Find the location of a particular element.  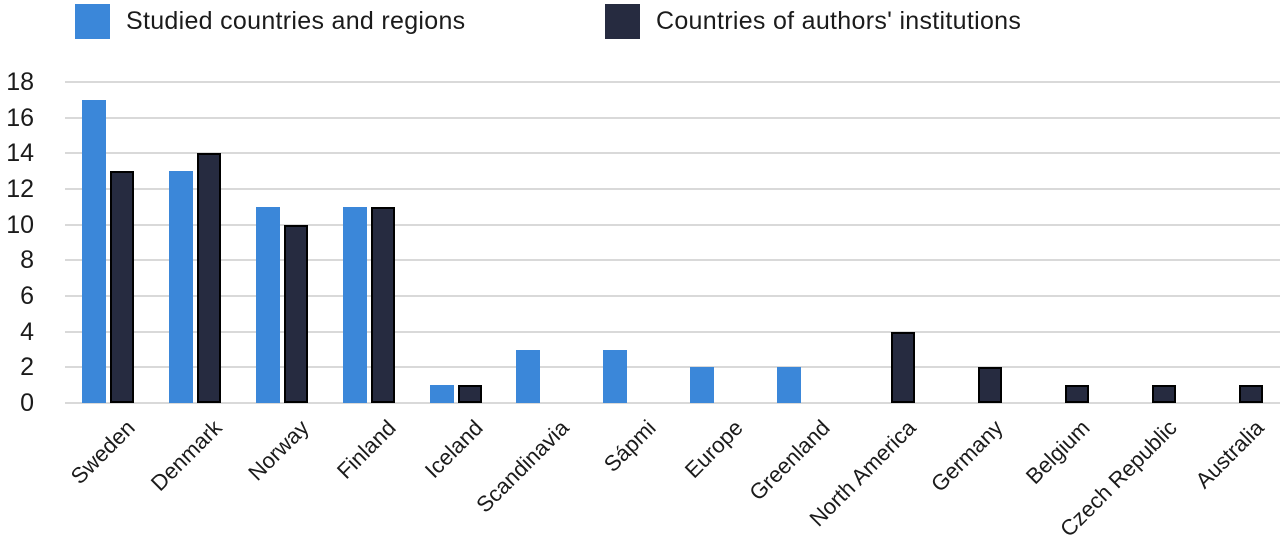

bar-australia-authors is located at coordinates (1250, 394).